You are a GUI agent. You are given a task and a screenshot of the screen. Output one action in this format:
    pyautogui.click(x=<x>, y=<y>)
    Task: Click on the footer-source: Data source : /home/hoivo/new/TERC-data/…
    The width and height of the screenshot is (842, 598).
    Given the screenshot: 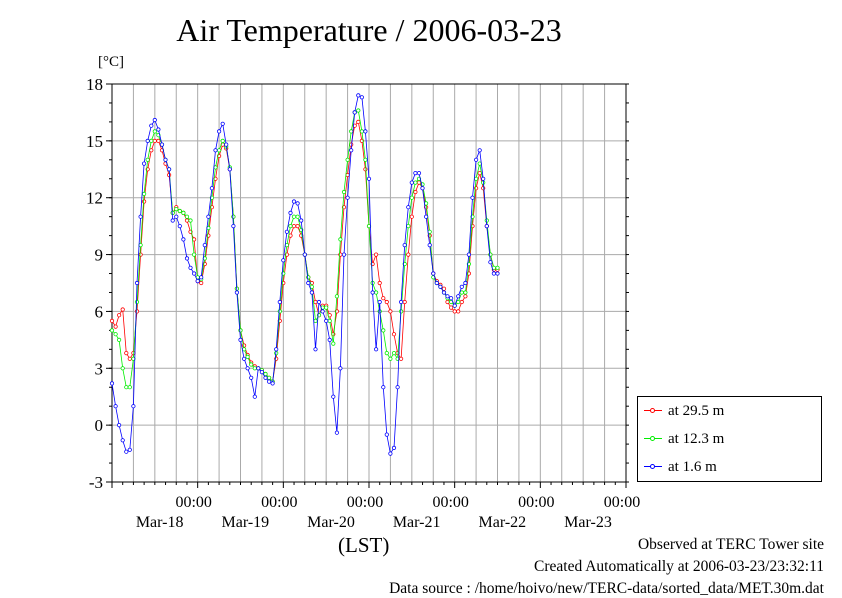 What is the action you would take?
    pyautogui.click(x=606, y=588)
    